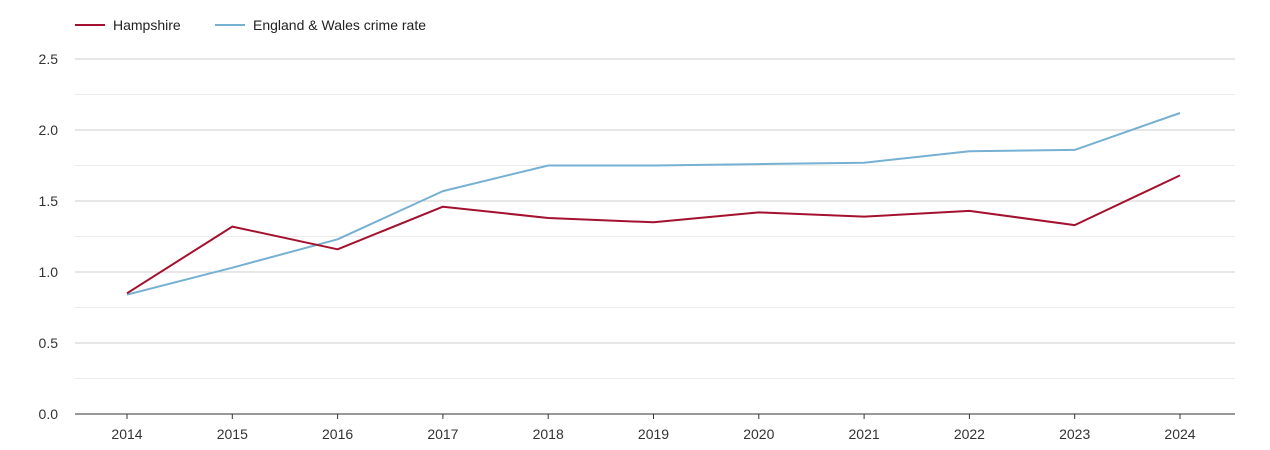 The width and height of the screenshot is (1270, 450). What do you see at coordinates (49, 130) in the screenshot?
I see `y-tick-label: 2.0` at bounding box center [49, 130].